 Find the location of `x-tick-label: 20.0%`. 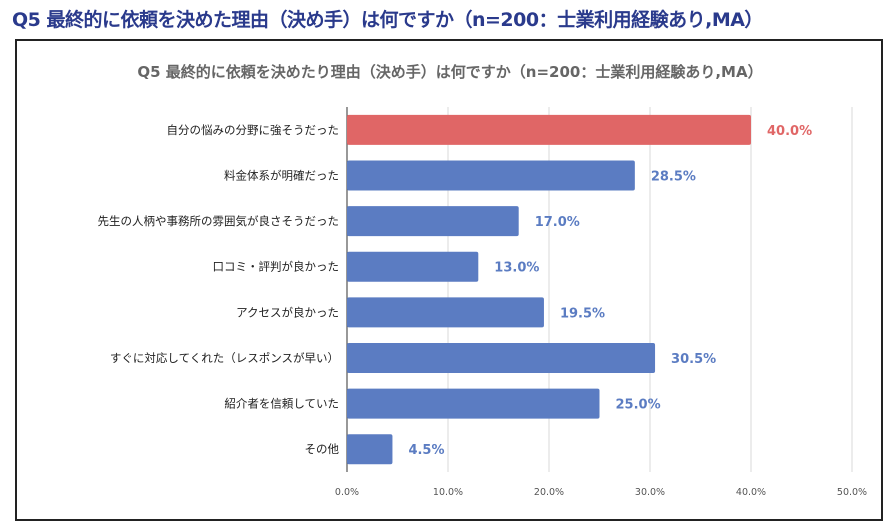

x-tick-label: 20.0% is located at coordinates (549, 492).